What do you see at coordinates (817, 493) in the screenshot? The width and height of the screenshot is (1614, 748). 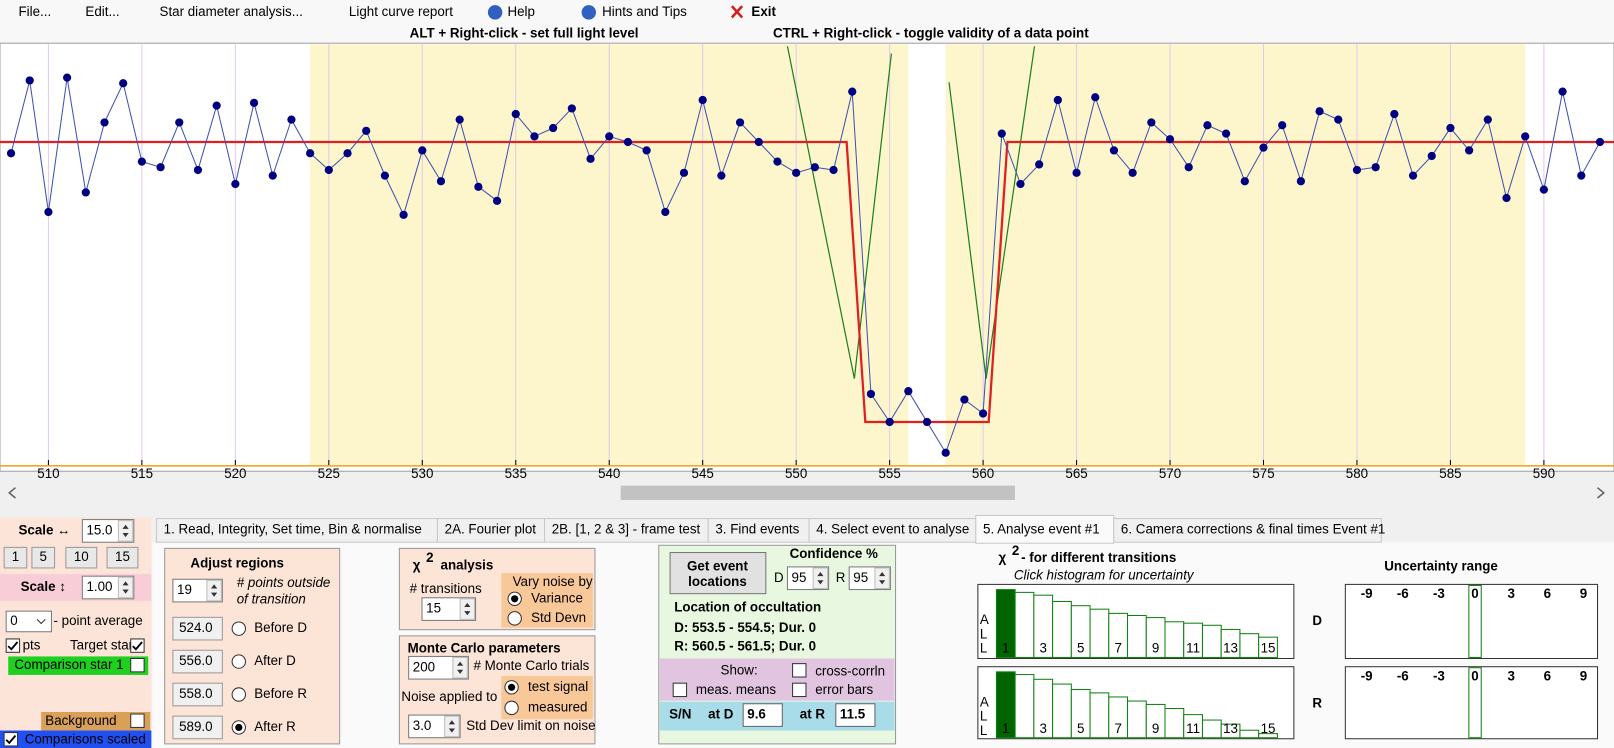 I see `scroll-thumb` at bounding box center [817, 493].